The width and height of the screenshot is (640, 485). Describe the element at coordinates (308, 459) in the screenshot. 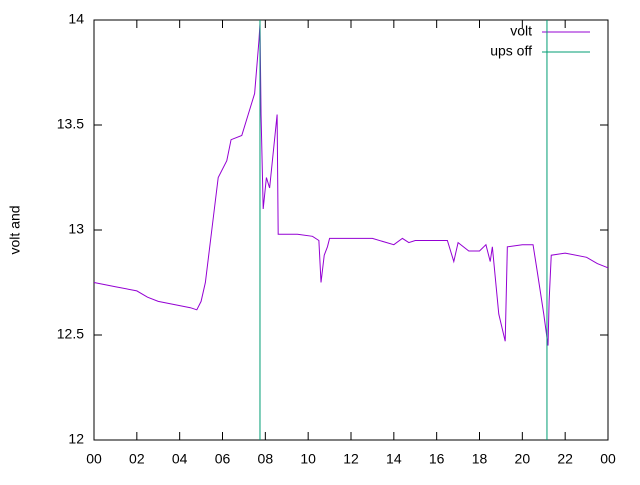

I see `x-tick-label: 10` at that location.